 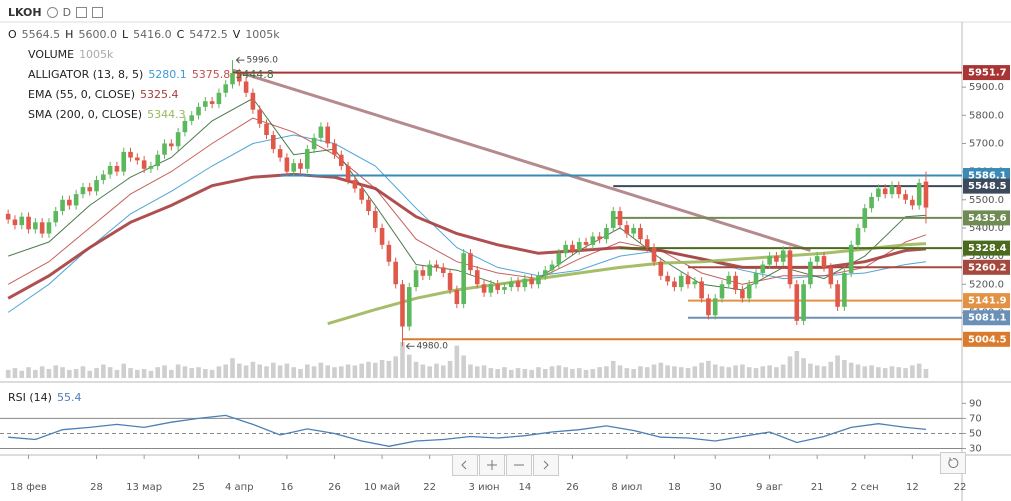 I want to click on scroll-left-button, so click(x=465, y=465).